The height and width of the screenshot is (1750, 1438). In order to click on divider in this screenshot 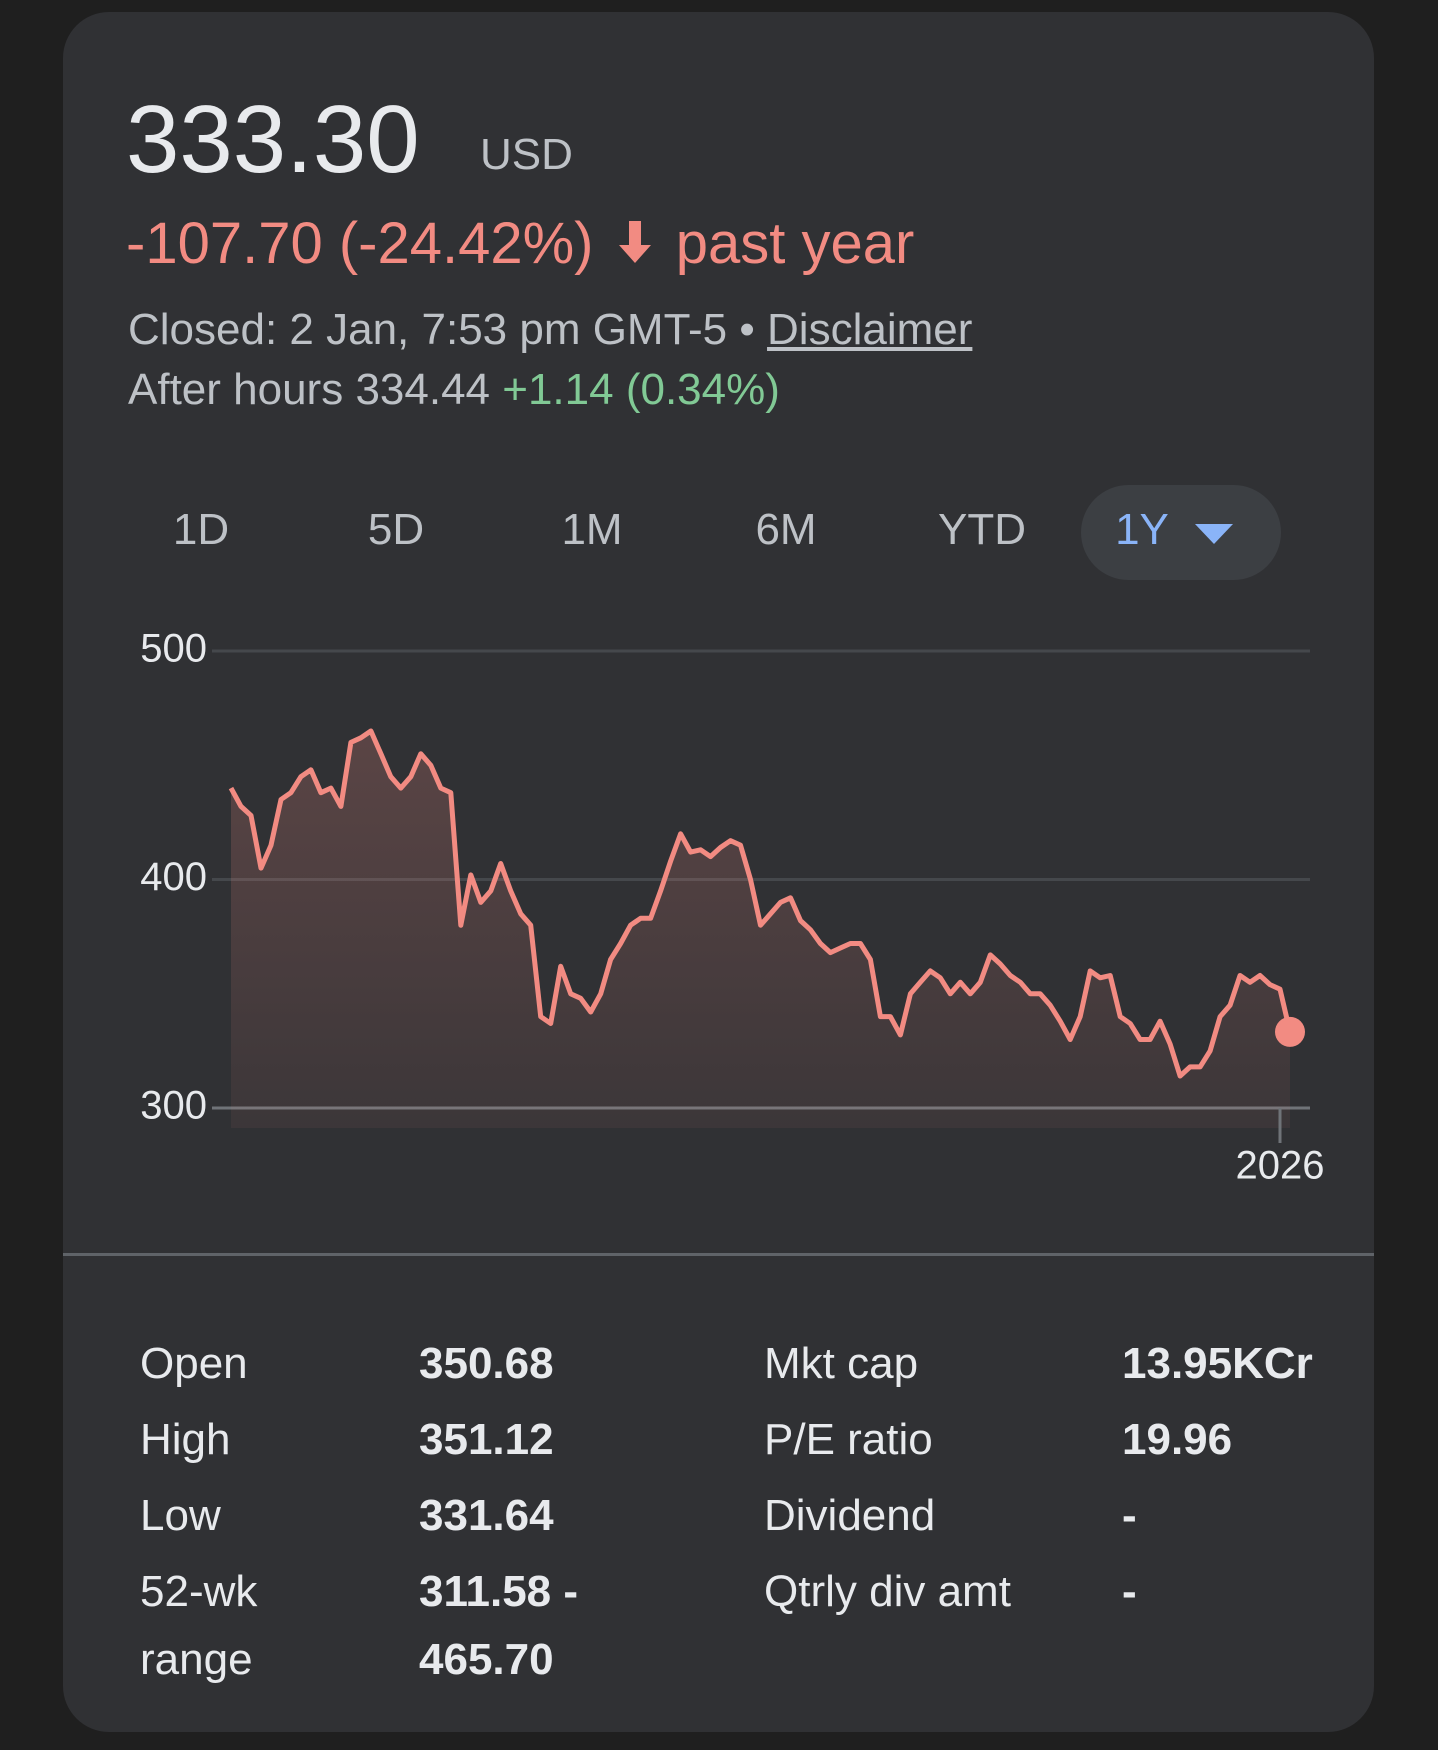, I will do `click(718, 1254)`.